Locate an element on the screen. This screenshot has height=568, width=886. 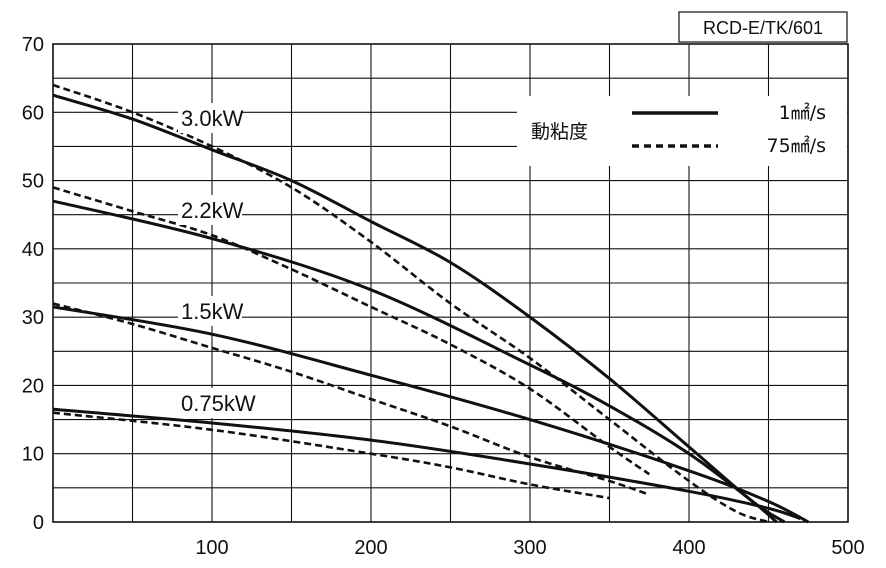
legend-dashed-label: 75㎟/s is located at coordinates (796, 145).